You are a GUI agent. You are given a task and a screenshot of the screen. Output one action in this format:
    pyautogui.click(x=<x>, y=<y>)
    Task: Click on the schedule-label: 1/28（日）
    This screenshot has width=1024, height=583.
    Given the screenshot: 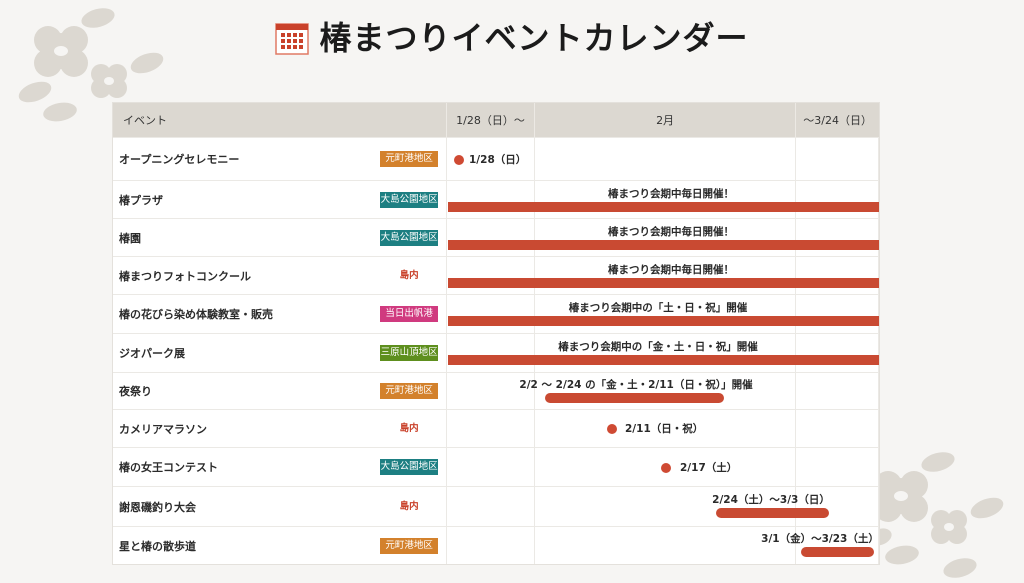 What is the action you would take?
    pyautogui.click(x=498, y=160)
    